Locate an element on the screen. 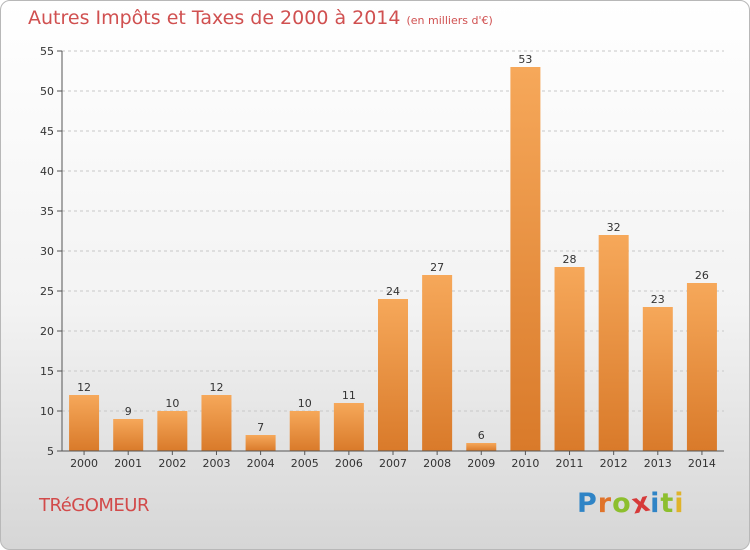  chart-title-text: Autres Impôts et Taxes de 2000 à 2014 is located at coordinates (214, 18).